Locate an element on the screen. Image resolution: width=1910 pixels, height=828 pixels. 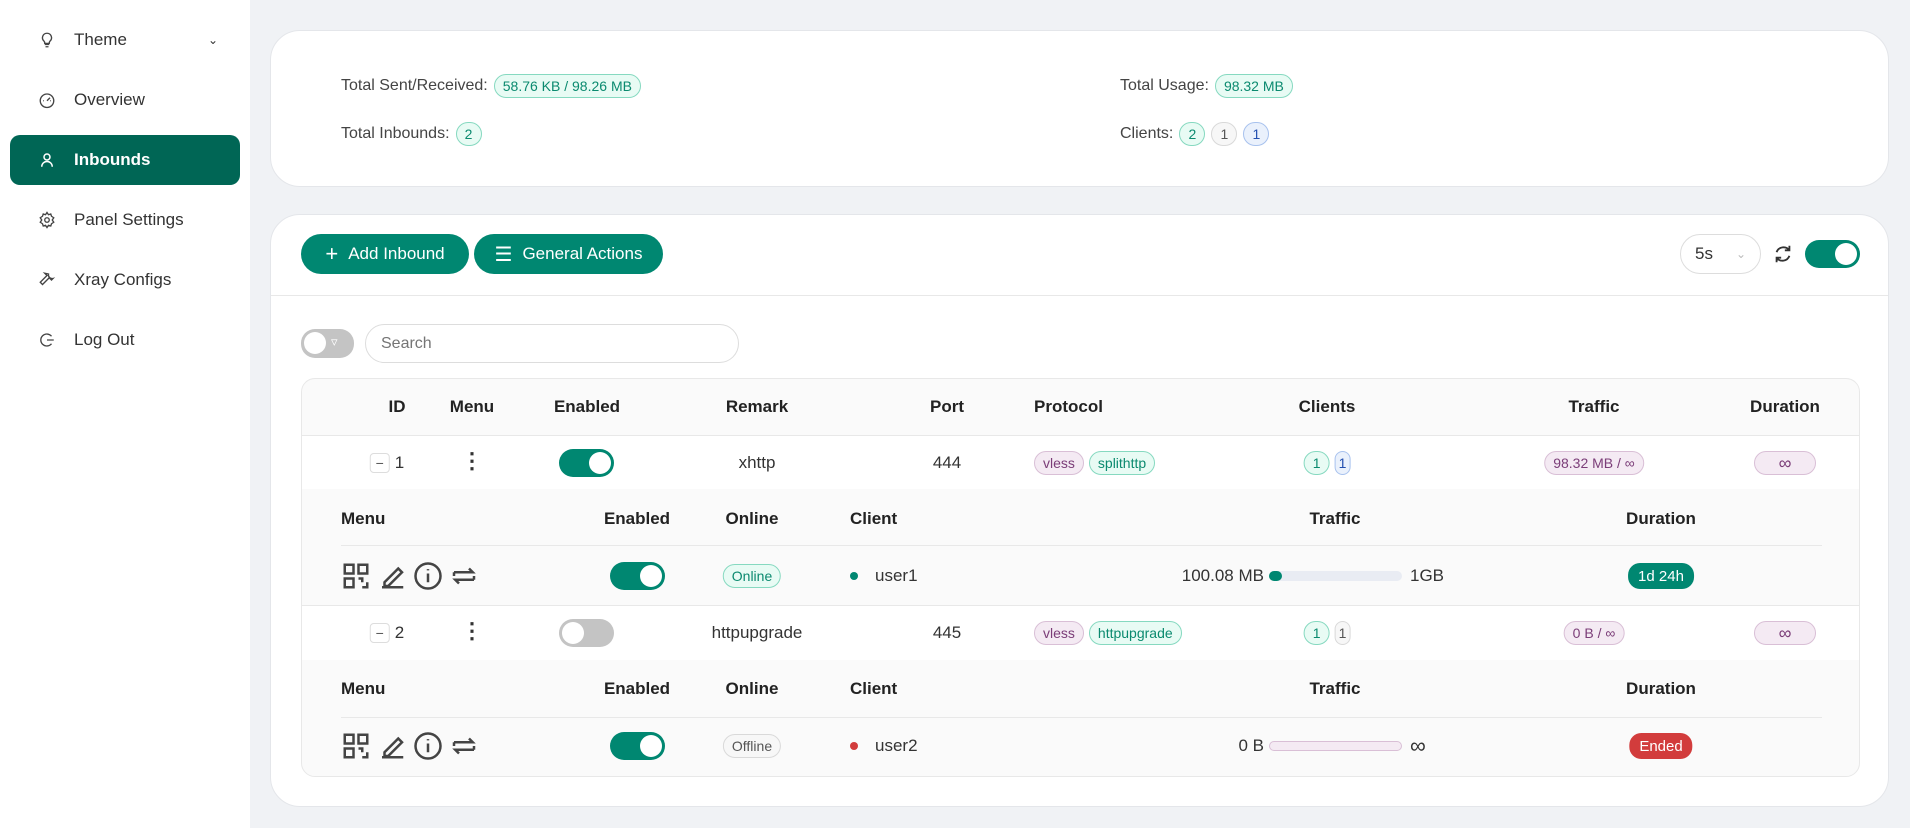
sidebar-item-label: Overview is located at coordinates (109, 99).